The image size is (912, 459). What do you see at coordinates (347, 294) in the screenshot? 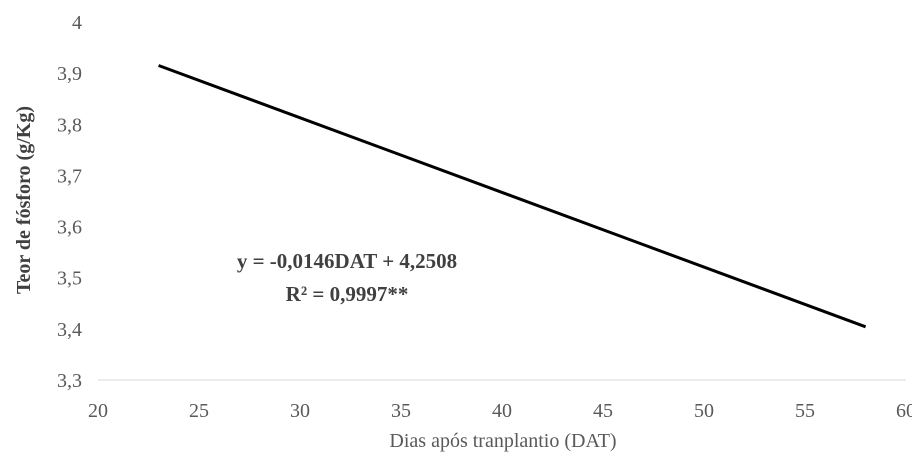
I see `r-squared-label: R² = 0,9997**` at bounding box center [347, 294].